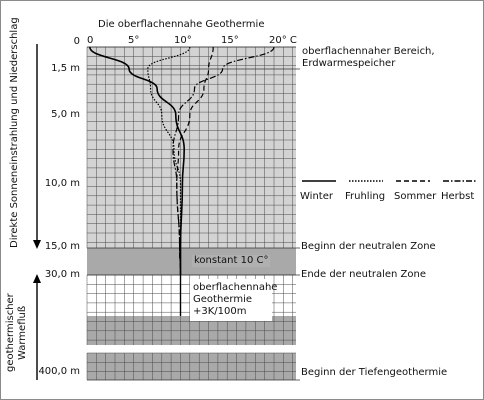 The width and height of the screenshot is (484, 400). What do you see at coordinates (230, 40) in the screenshot?
I see `x-tick-15: 15°` at bounding box center [230, 40].